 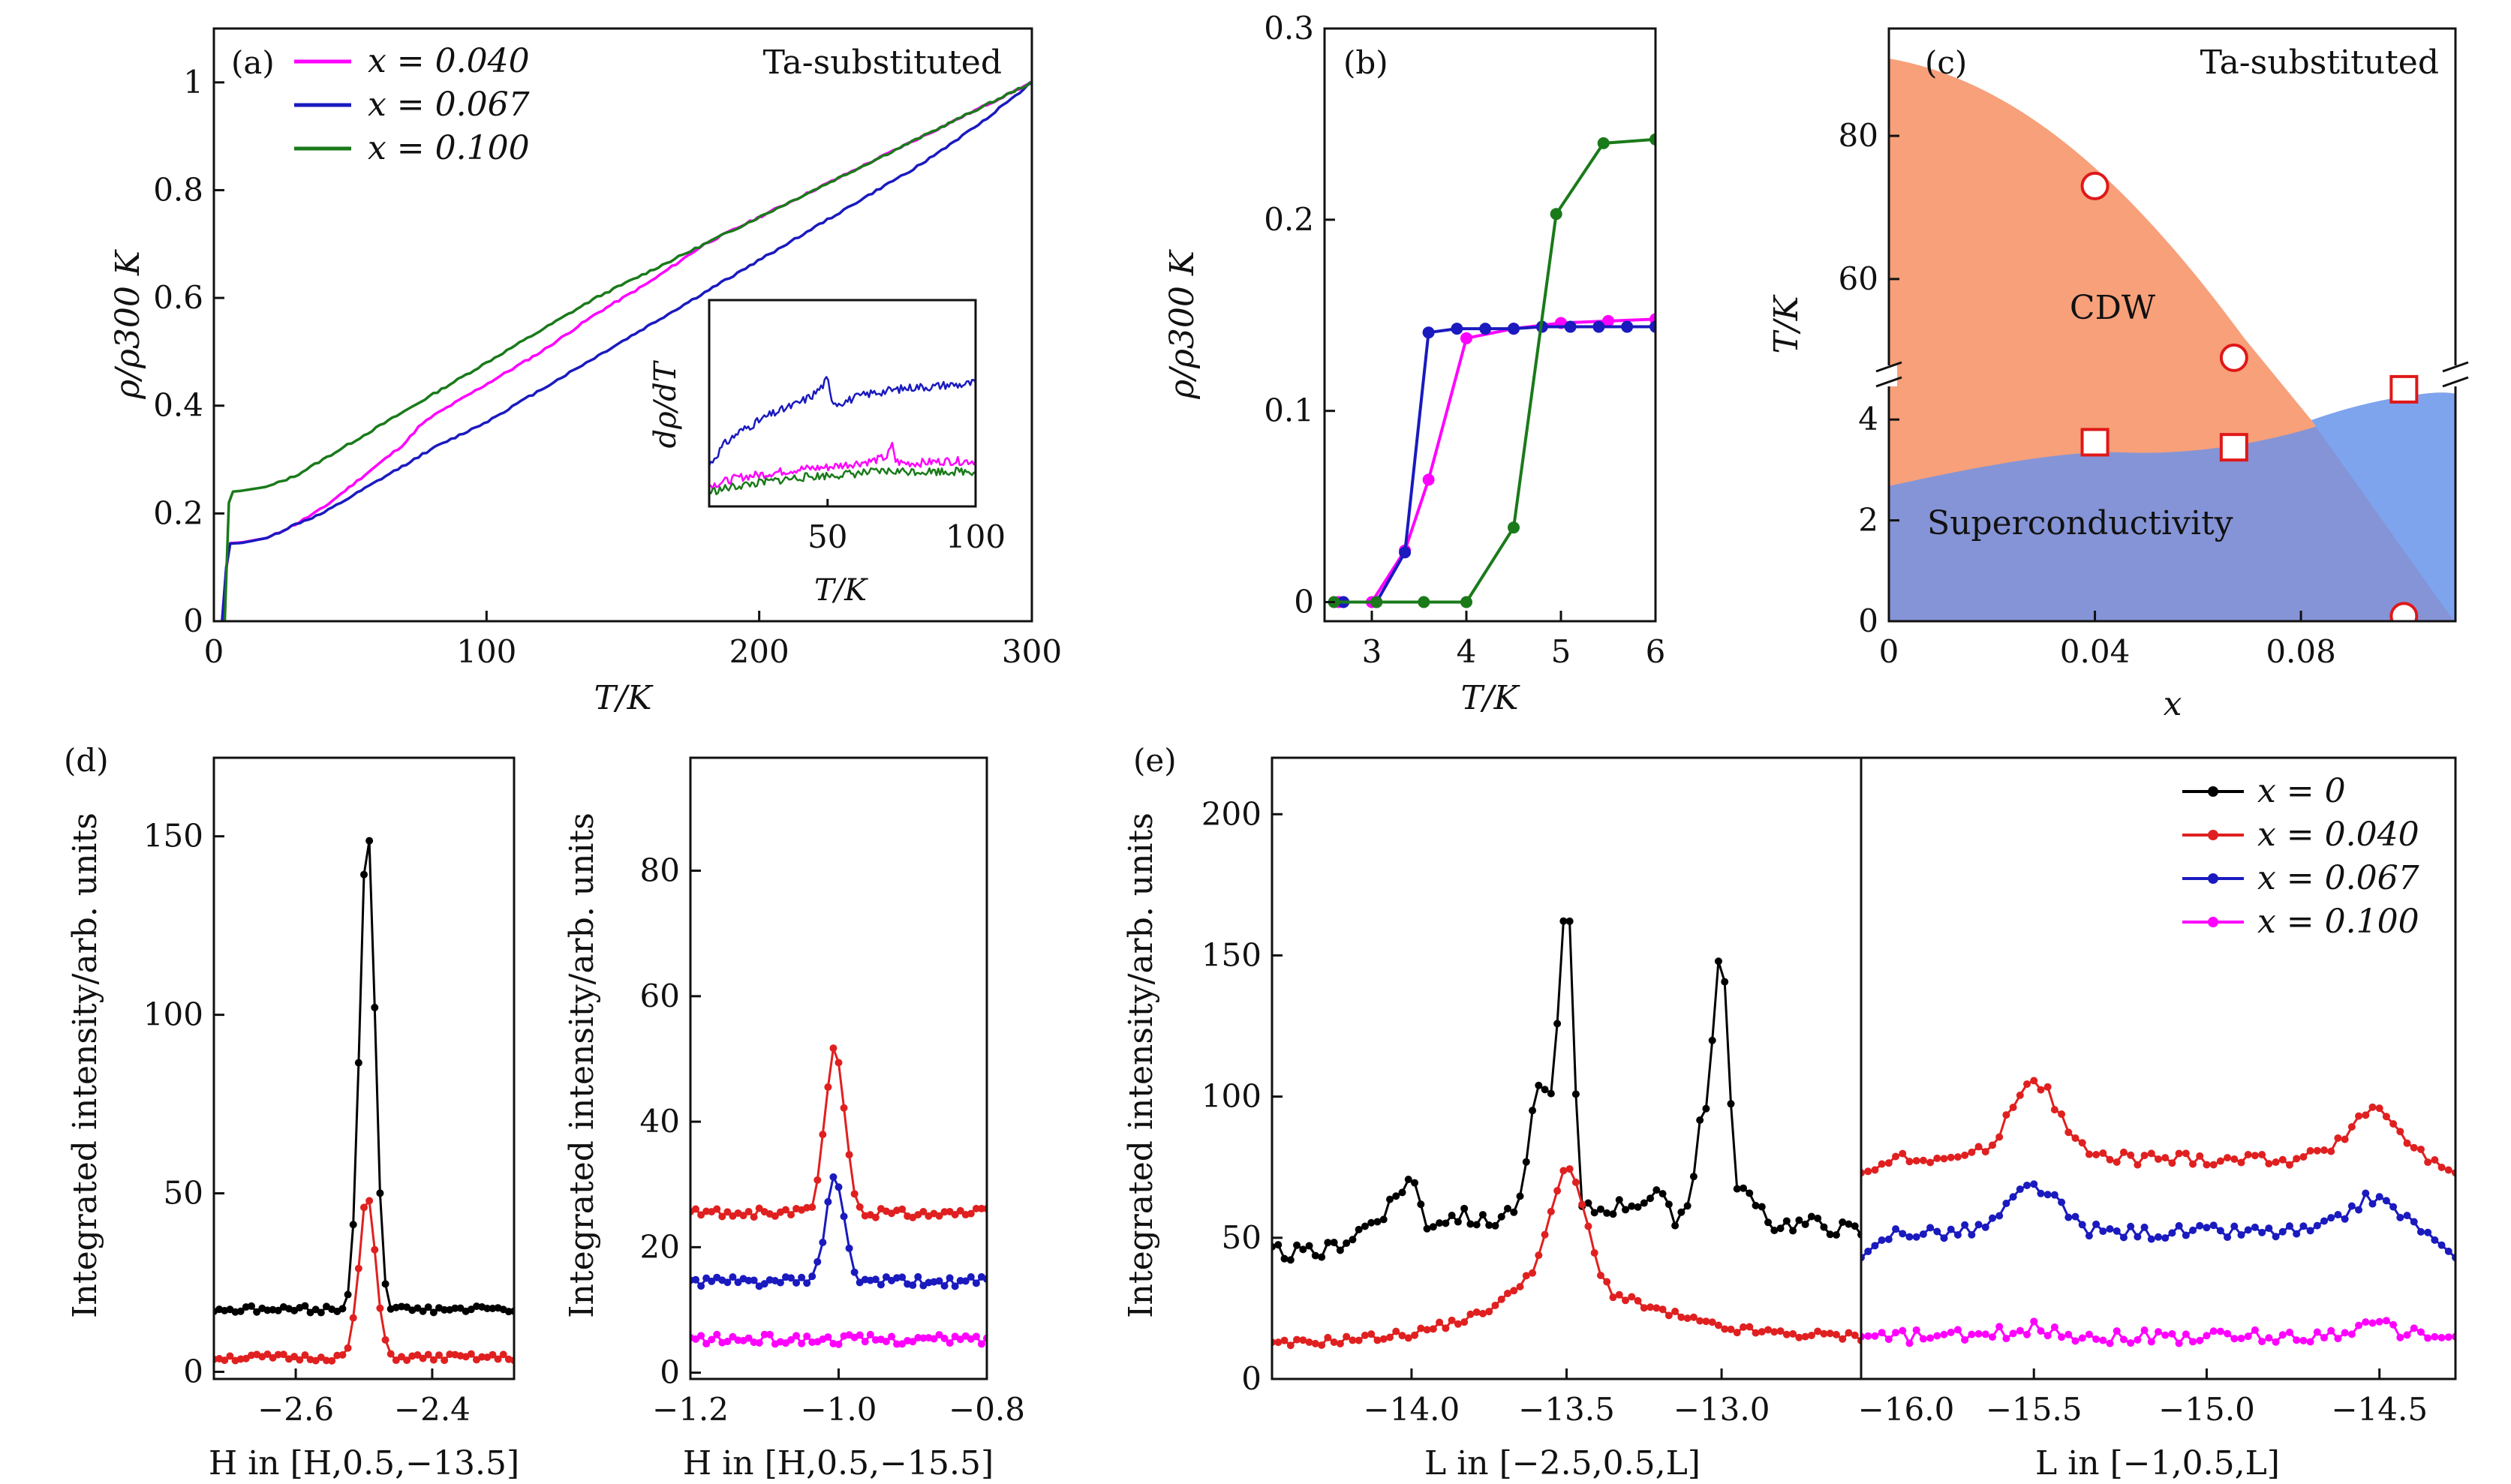 I want to click on panel-c-y-upper-ticklabel: 60, so click(x=1858, y=278).